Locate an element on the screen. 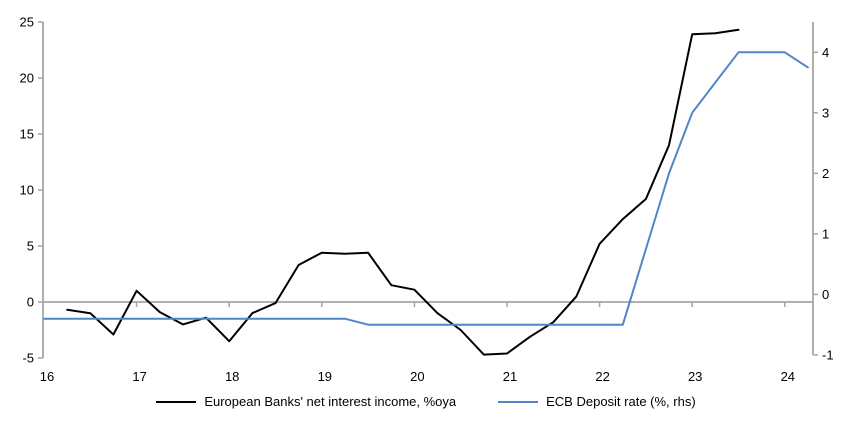 This screenshot has height=427, width=852. right-axis-tick-label: 3 is located at coordinates (825, 112).